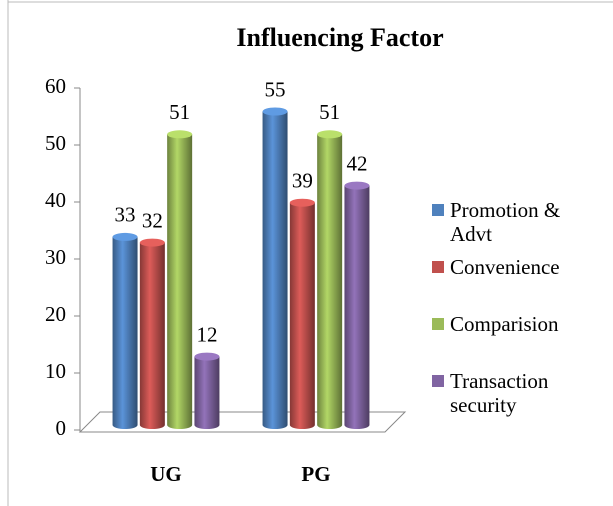  I want to click on legend-item: Transaction security, so click(517, 397).